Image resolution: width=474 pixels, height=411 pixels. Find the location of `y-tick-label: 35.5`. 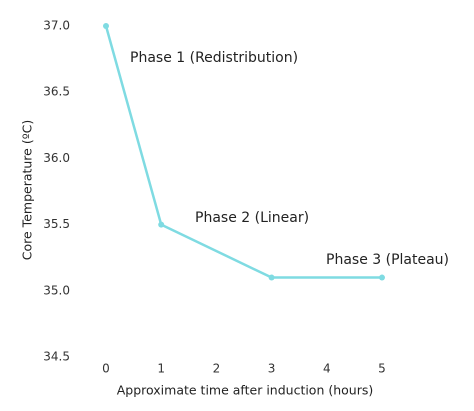

y-tick-label: 35.5 is located at coordinates (56, 224).